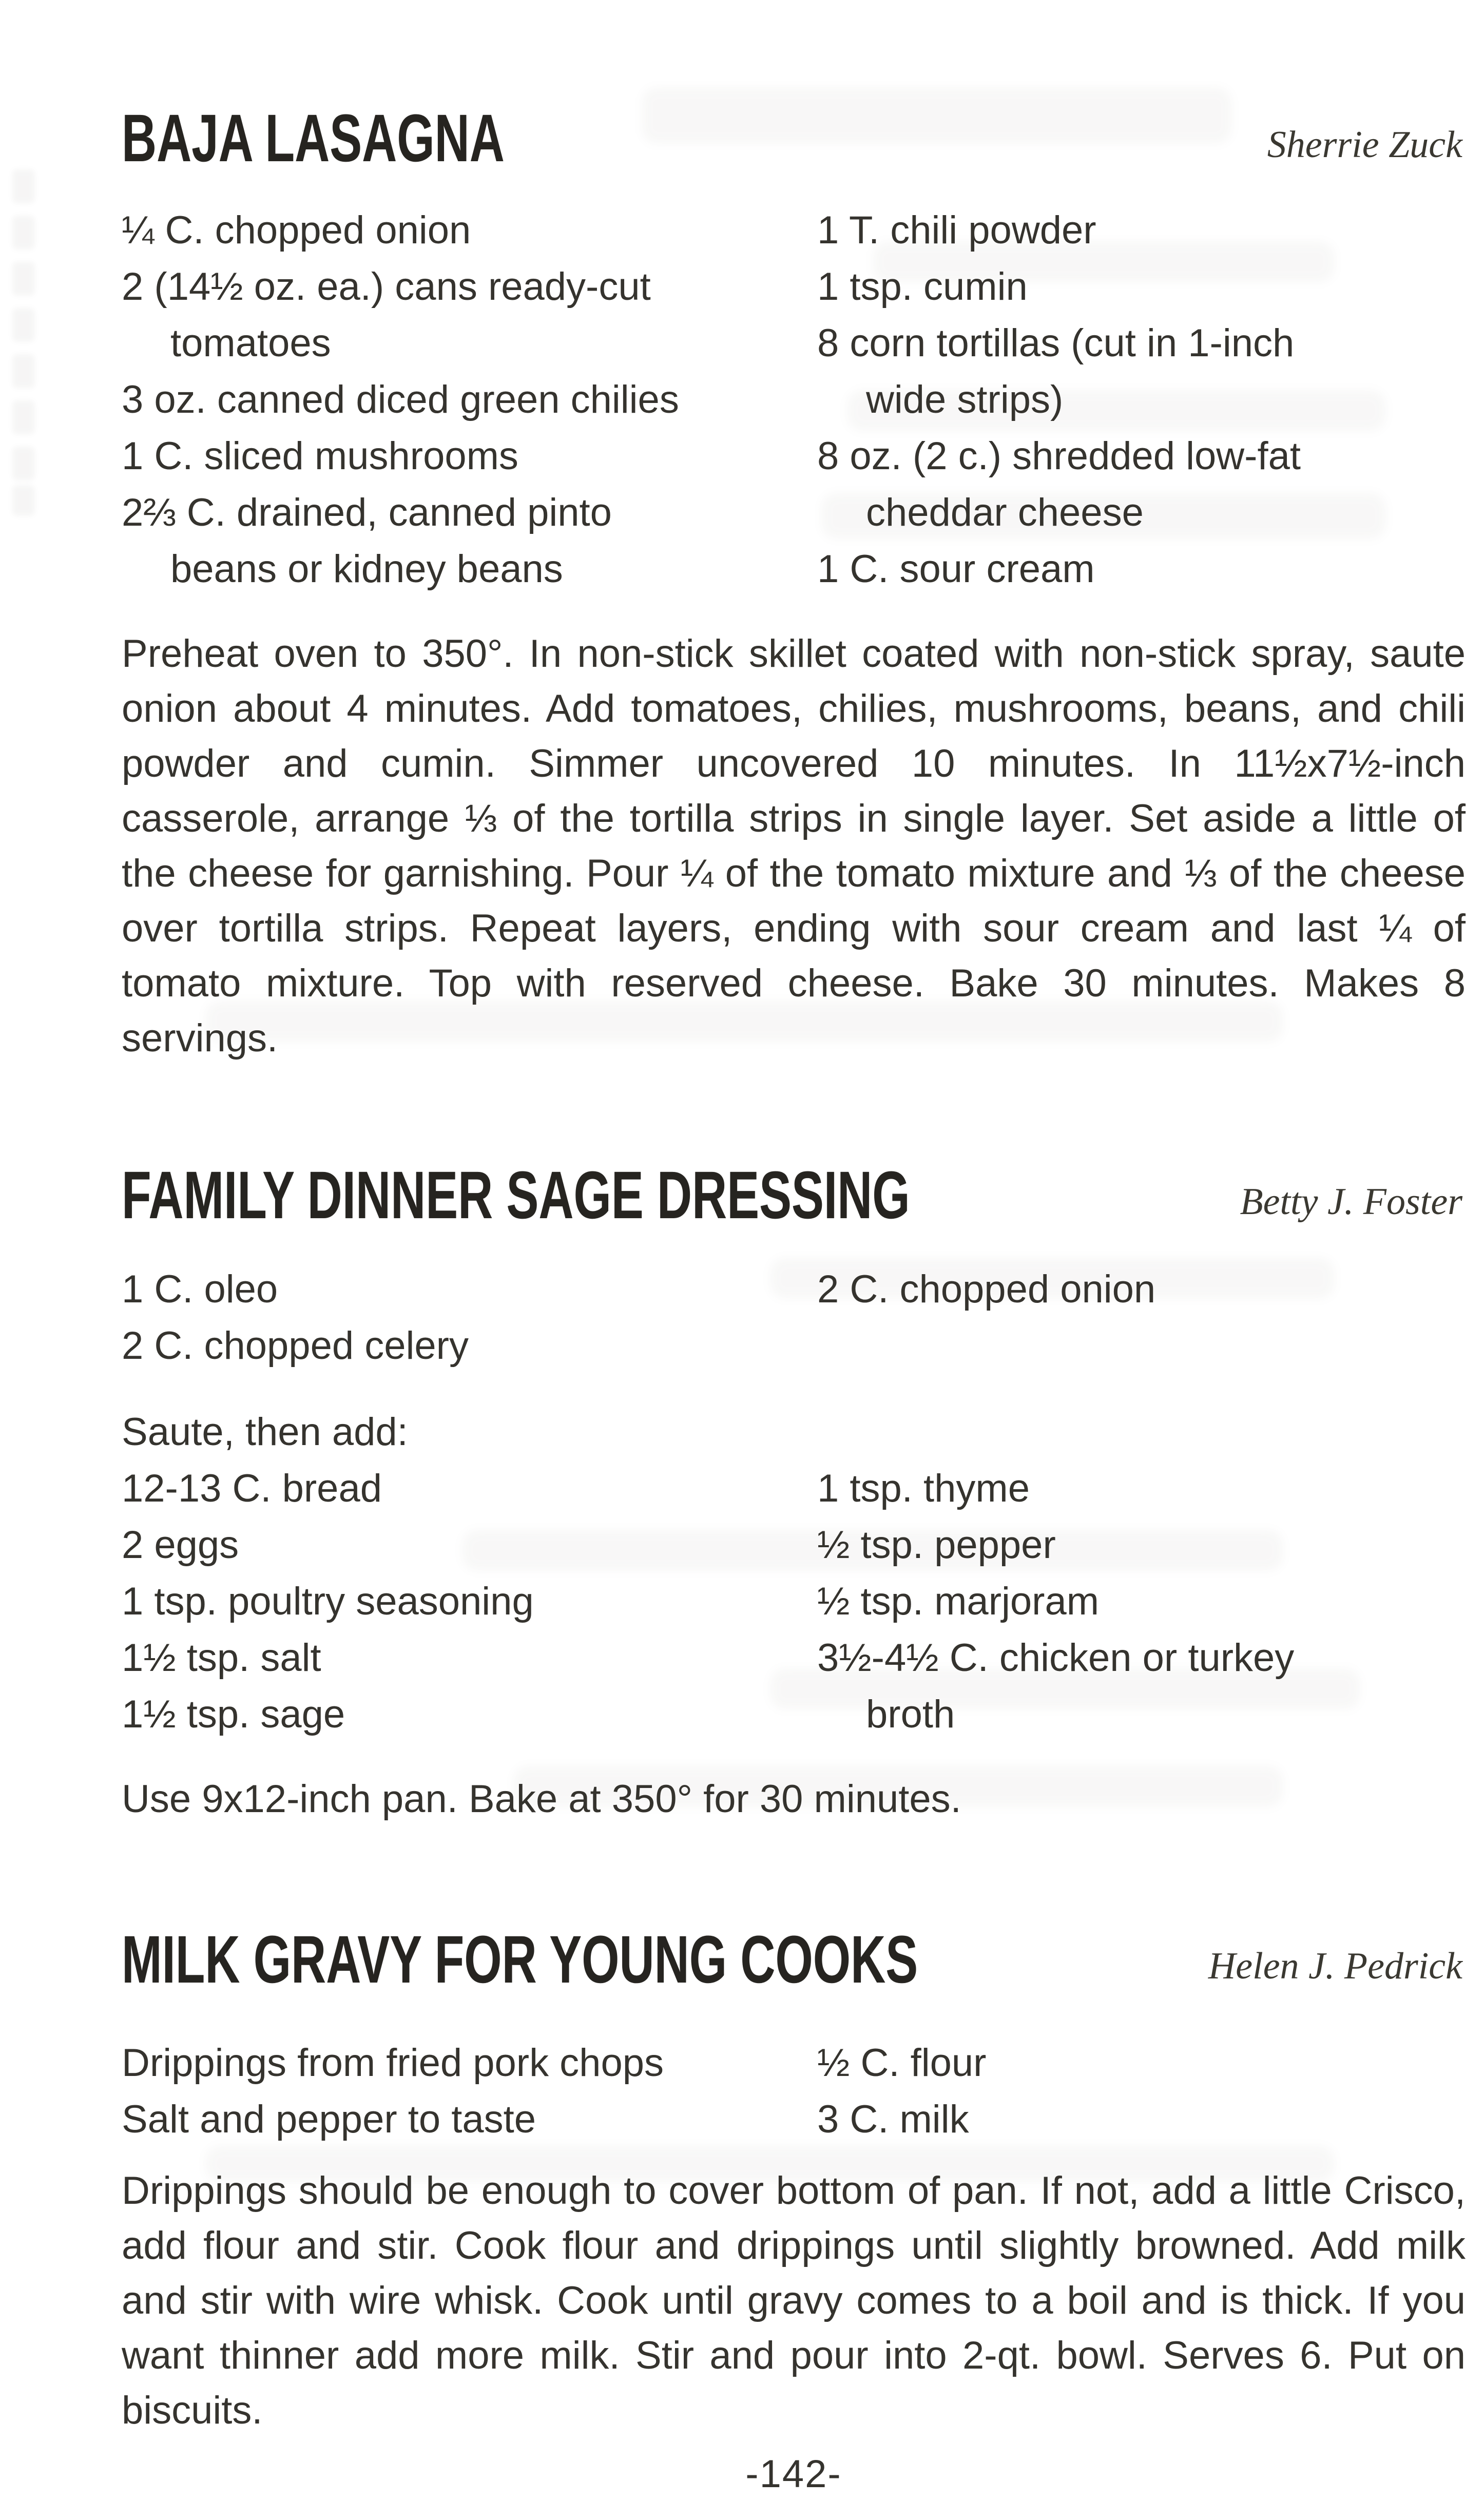 Image resolution: width=1484 pixels, height=2500 pixels. Describe the element at coordinates (965, 399) in the screenshot. I see `ingredient-line: wide strips)` at that location.